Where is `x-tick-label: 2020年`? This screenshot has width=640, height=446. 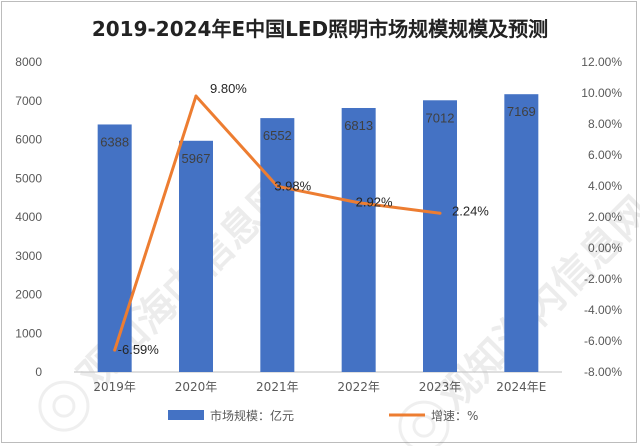 x-tick-label: 2020年 is located at coordinates (196, 387).